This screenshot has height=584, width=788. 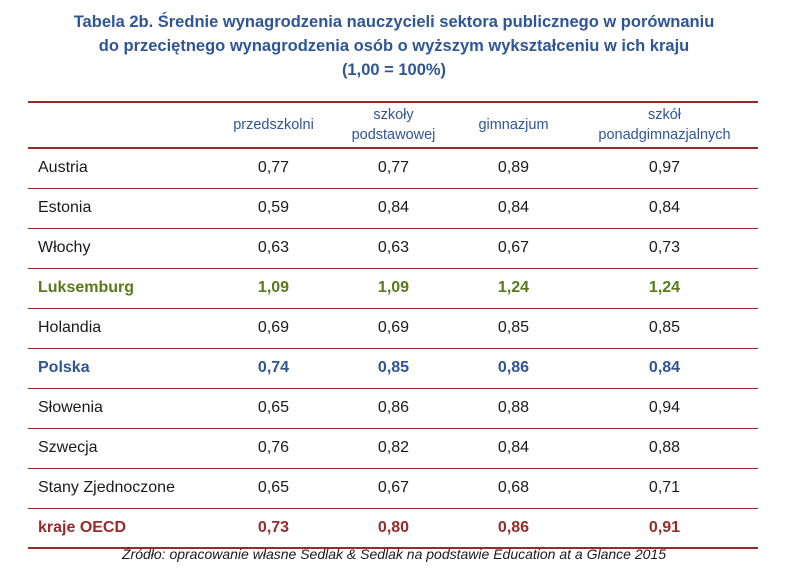 What do you see at coordinates (664, 168) in the screenshot?
I see `value-cell: 0,97` at bounding box center [664, 168].